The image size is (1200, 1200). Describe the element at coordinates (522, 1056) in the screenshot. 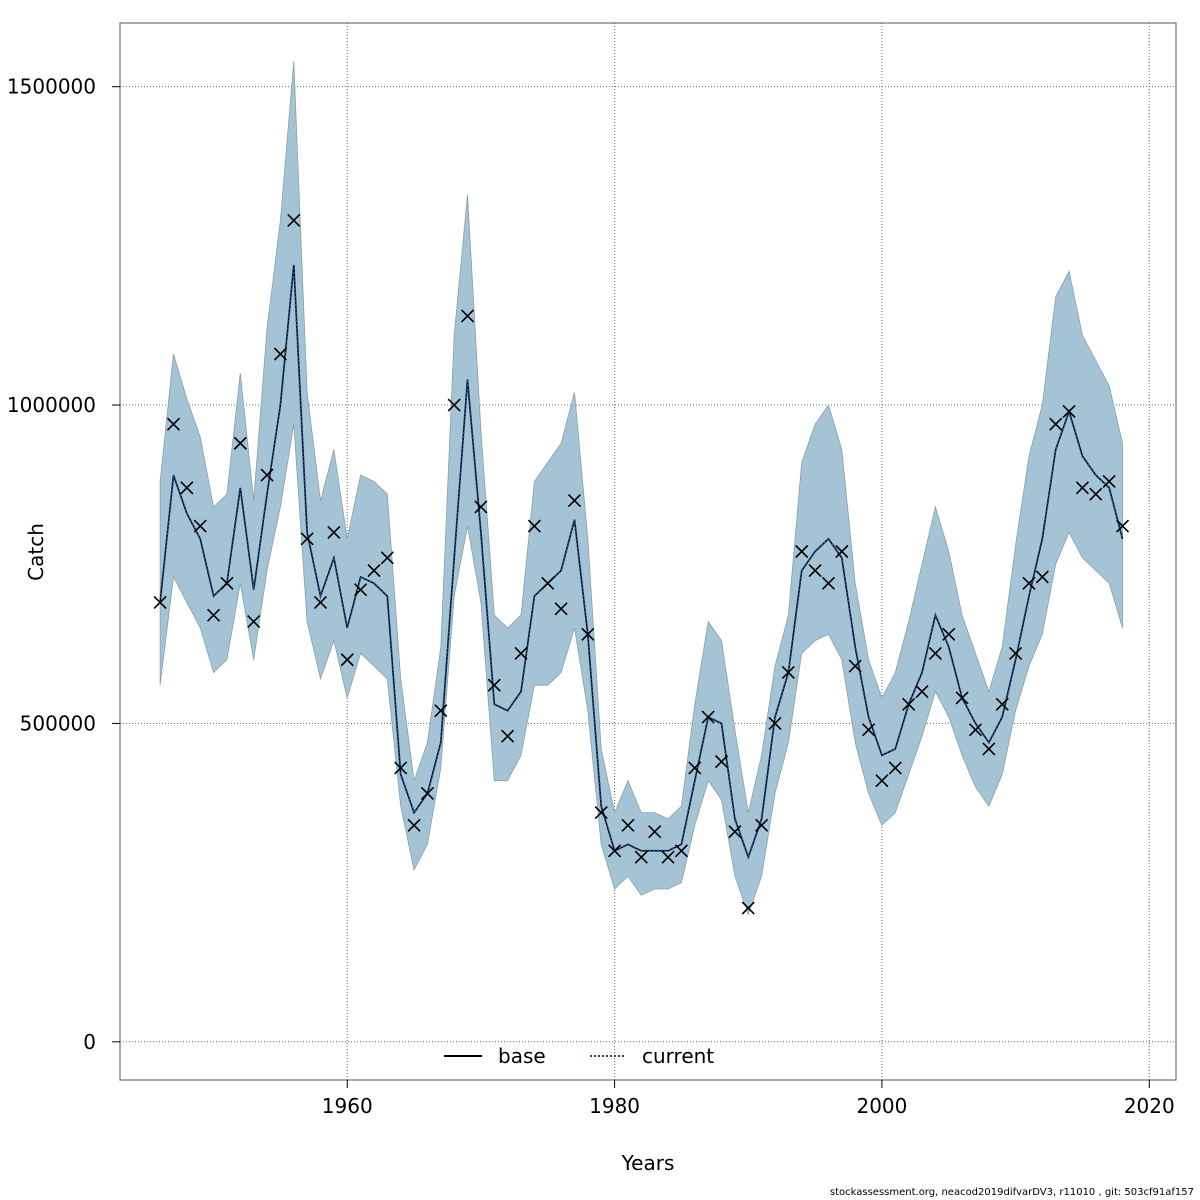

I see `legend-base-label: base` at that location.